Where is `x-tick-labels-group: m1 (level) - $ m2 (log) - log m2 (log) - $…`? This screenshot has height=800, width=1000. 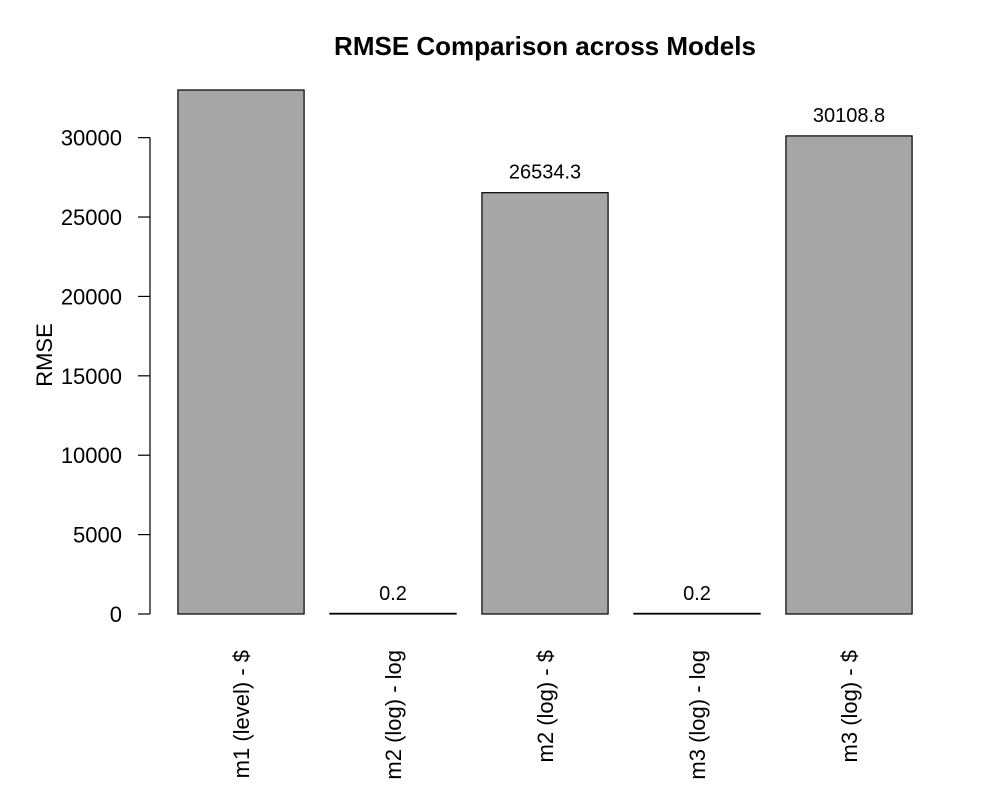
x-tick-labels-group: m1 (level) - $ m2 (log) - log m2 (log) - $… is located at coordinates (545, 715).